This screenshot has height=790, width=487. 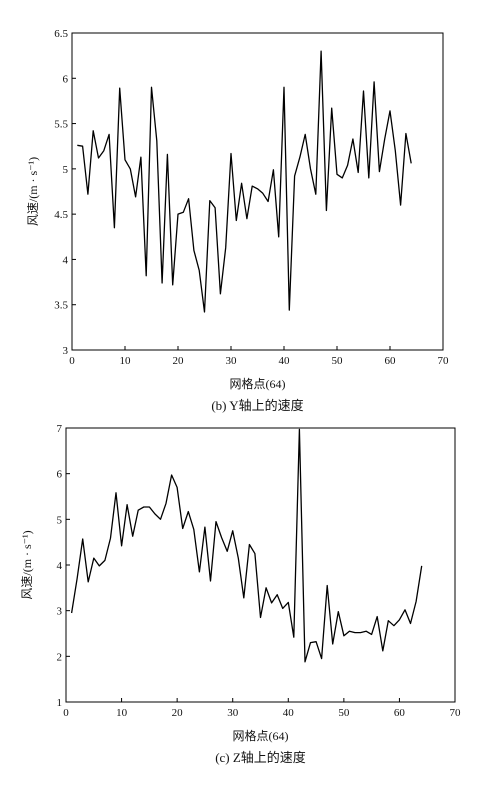 What do you see at coordinates (260, 757) in the screenshot?
I see `chart-caption: (c) Z轴上的速度` at bounding box center [260, 757].